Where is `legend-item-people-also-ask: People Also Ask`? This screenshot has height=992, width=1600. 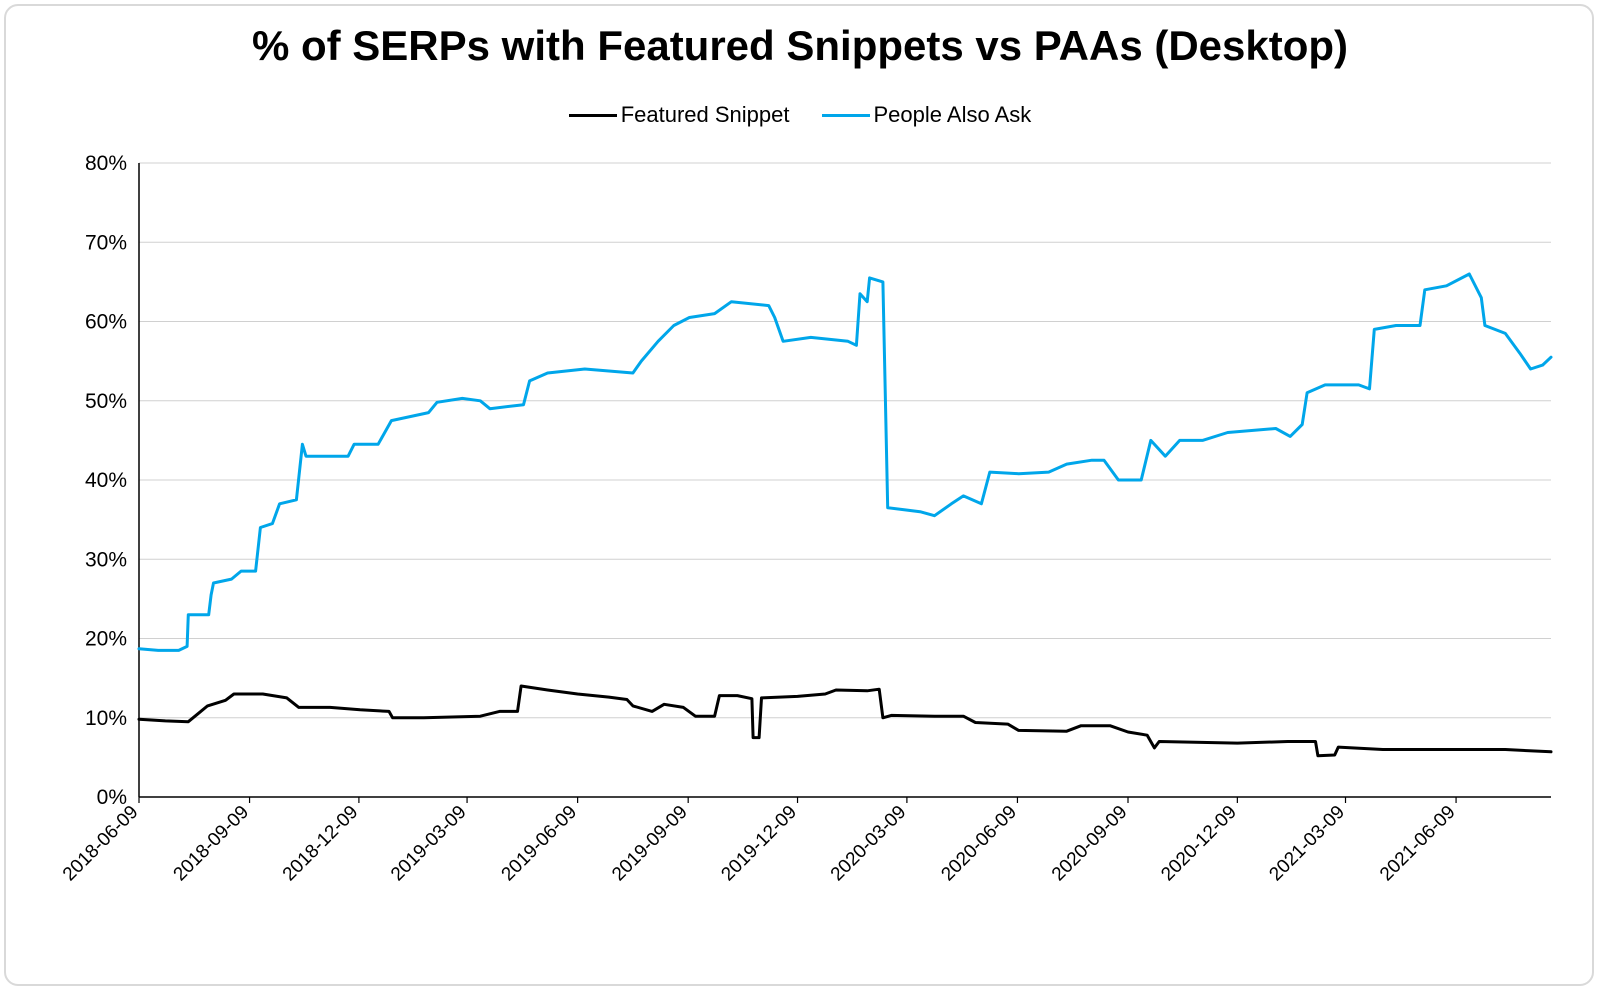 legend-item-people-also-ask: People Also Ask is located at coordinates (926, 115).